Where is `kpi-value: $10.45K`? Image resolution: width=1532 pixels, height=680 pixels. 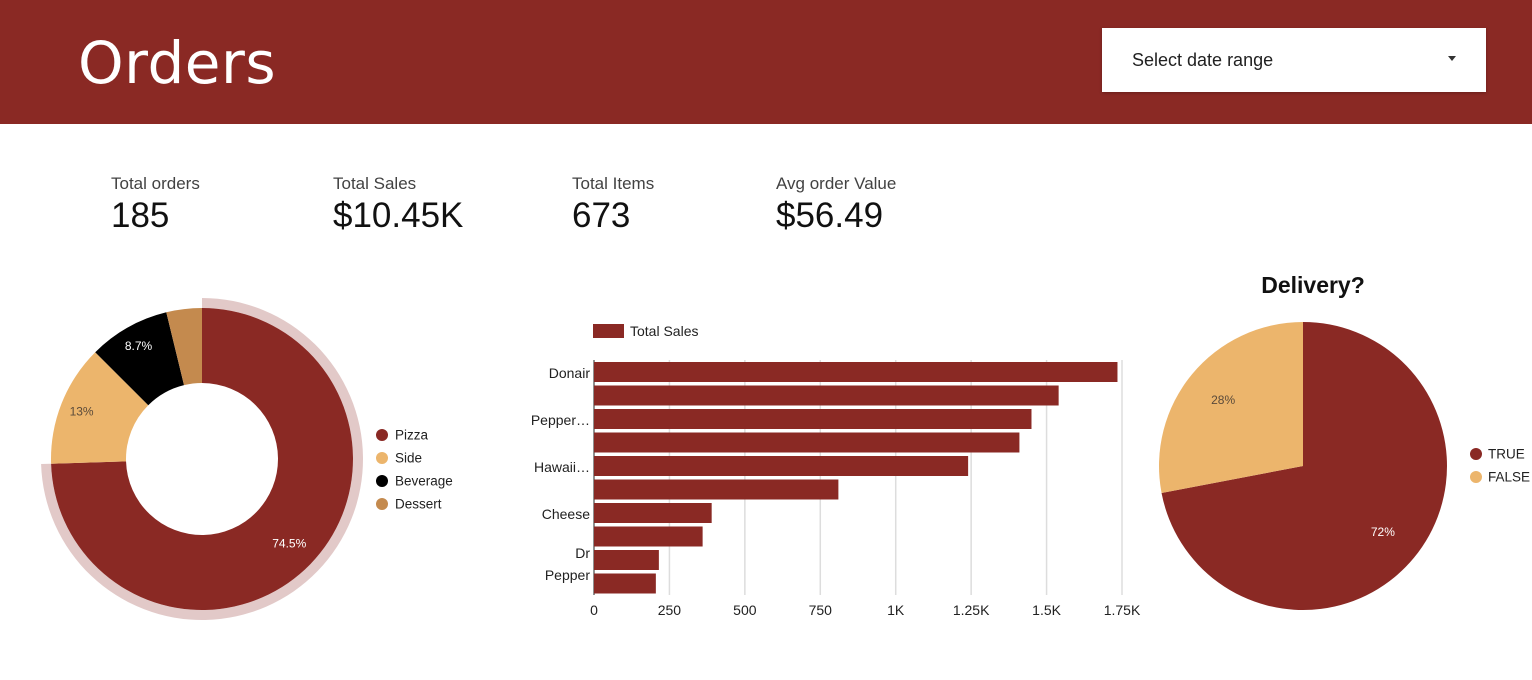 kpi-value: $10.45K is located at coordinates (398, 215).